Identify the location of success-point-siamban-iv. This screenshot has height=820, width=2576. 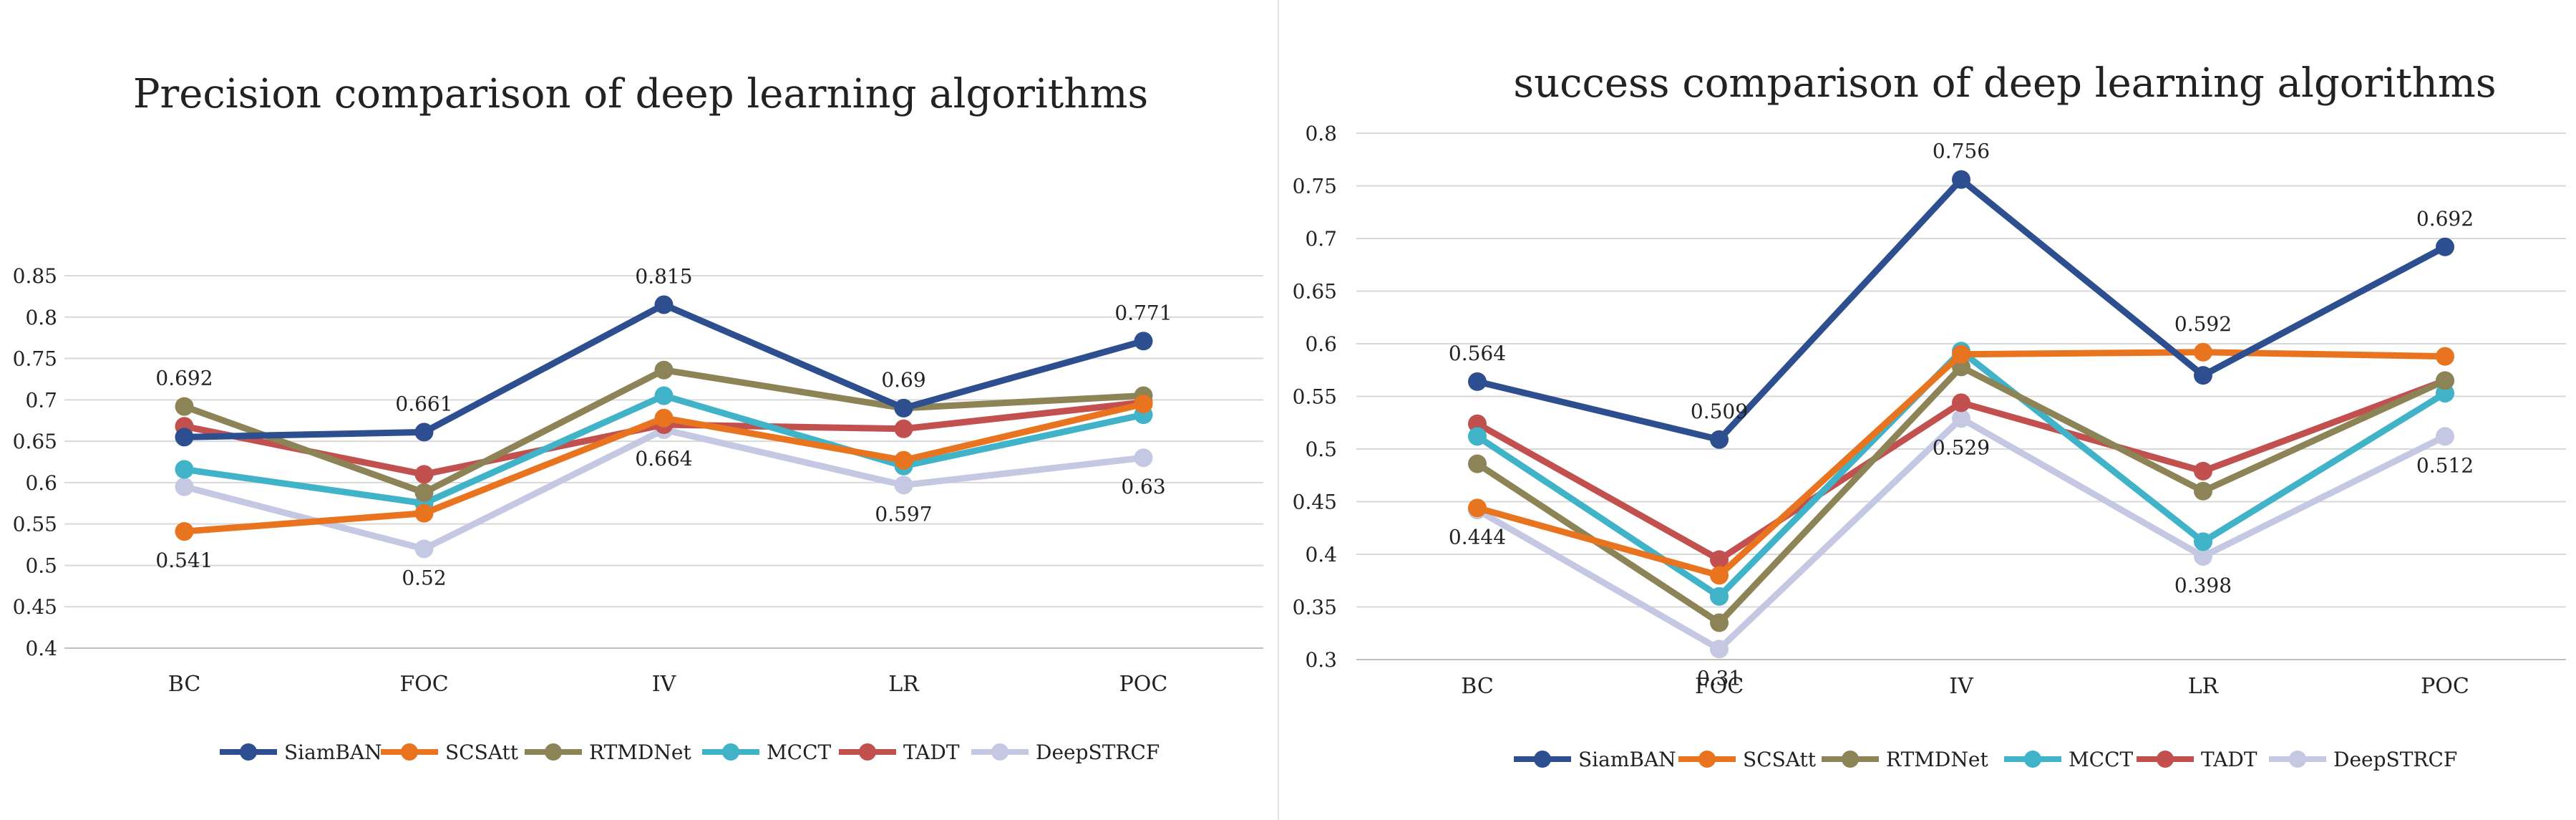
(1961, 179).